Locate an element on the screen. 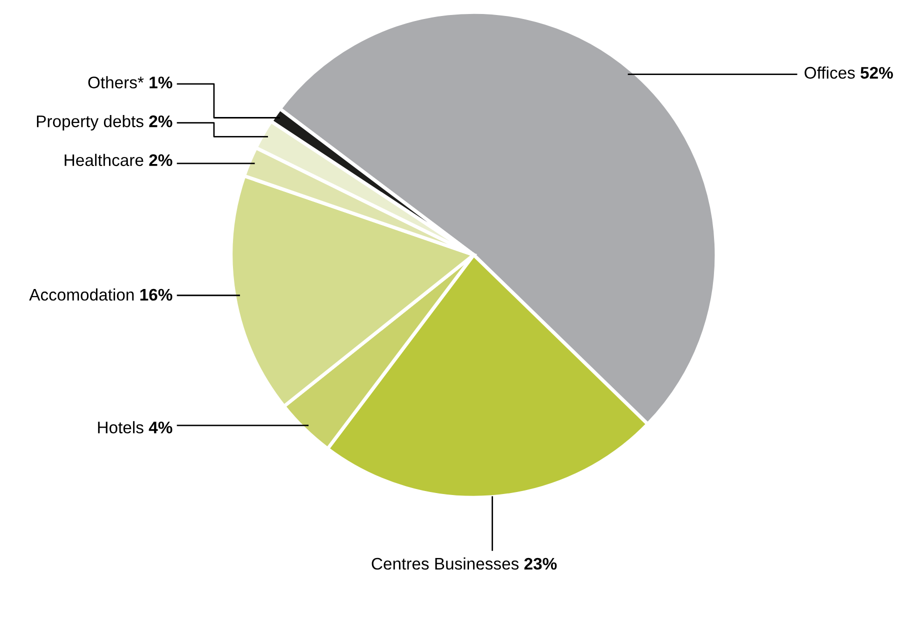  slice-label: Centres Businesses is located at coordinates (445, 563).